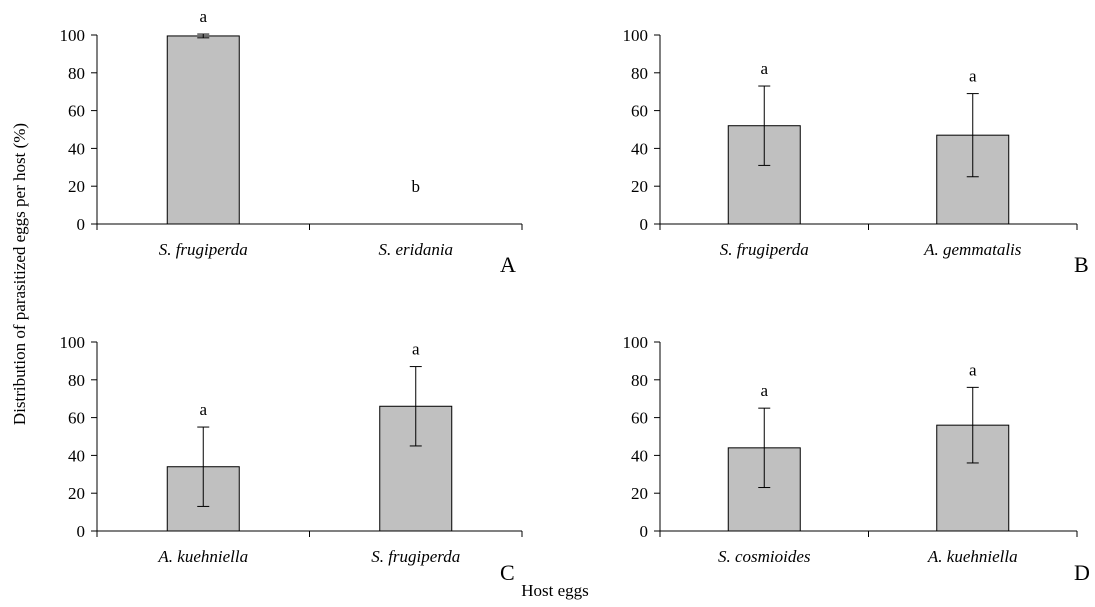 The width and height of the screenshot is (1095, 607). Describe the element at coordinates (416, 186) in the screenshot. I see `significance-label: b` at that location.